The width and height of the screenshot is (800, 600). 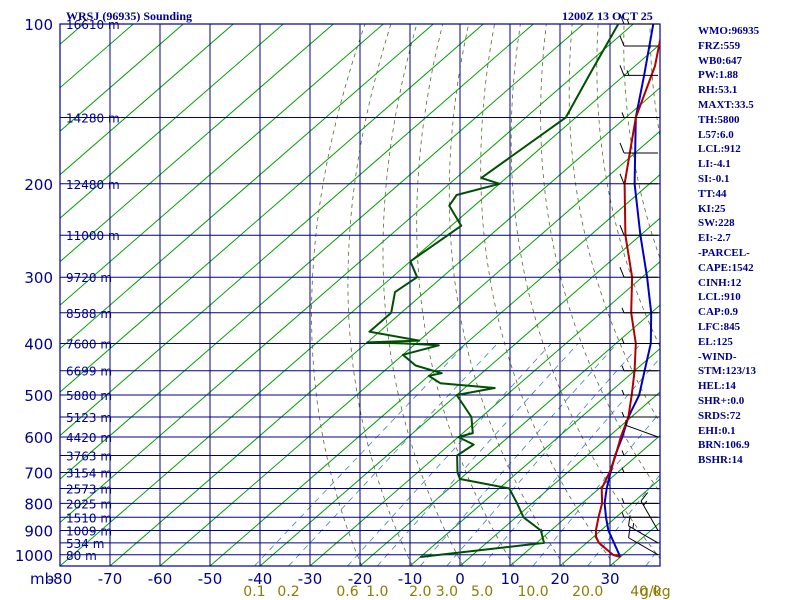 What do you see at coordinates (89, 531) in the screenshot?
I see `height-label: 1009 m` at bounding box center [89, 531].